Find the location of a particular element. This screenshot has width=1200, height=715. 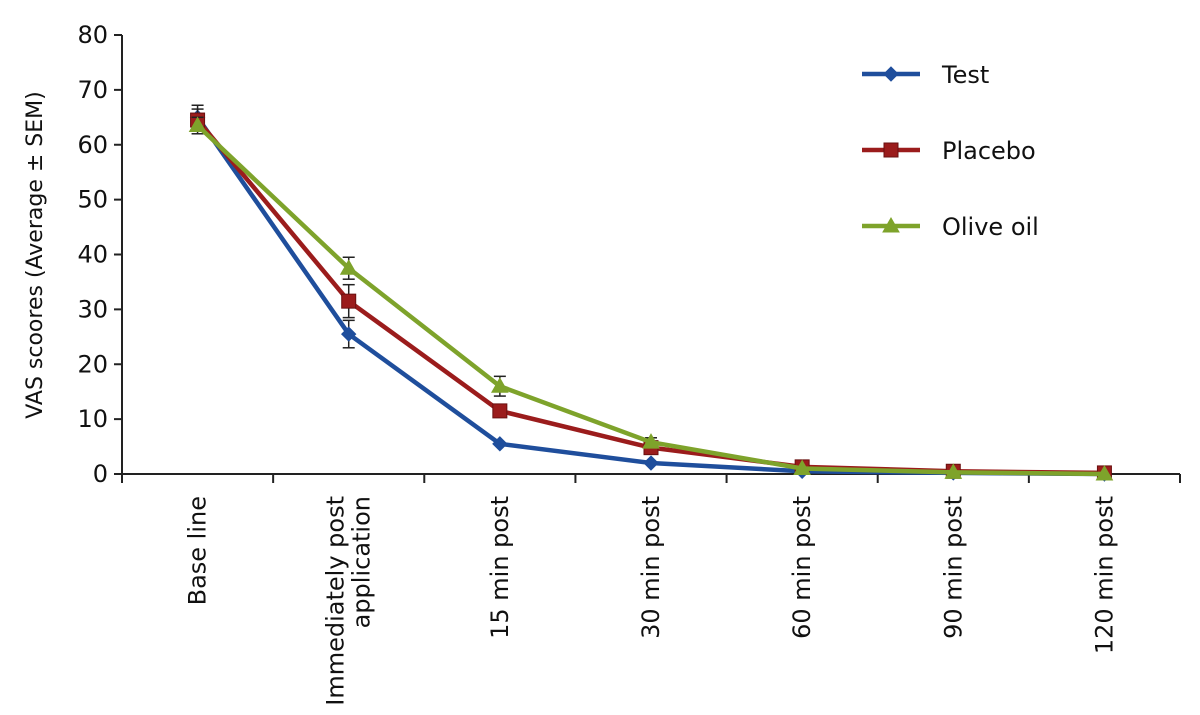

x-tick-label-line: 90 min post is located at coordinates (953, 567).